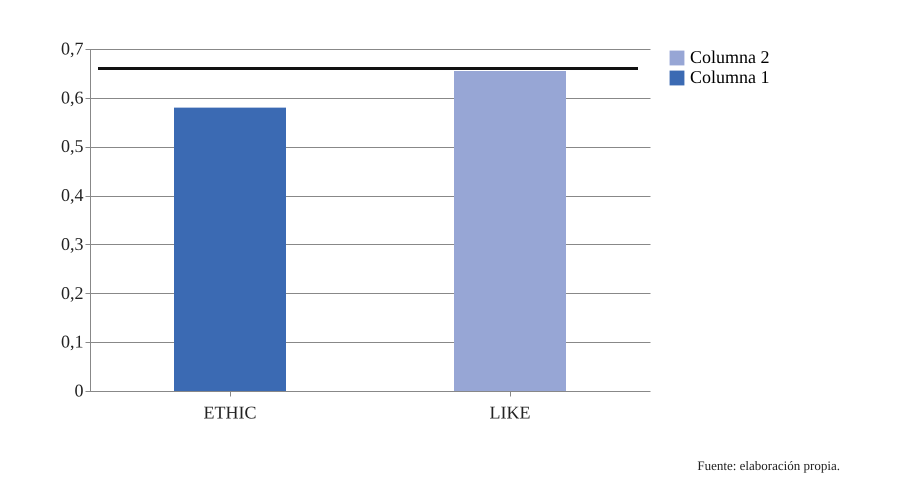 This screenshot has height=494, width=898. I want to click on y-tick-label: 0,4, so click(72, 195).